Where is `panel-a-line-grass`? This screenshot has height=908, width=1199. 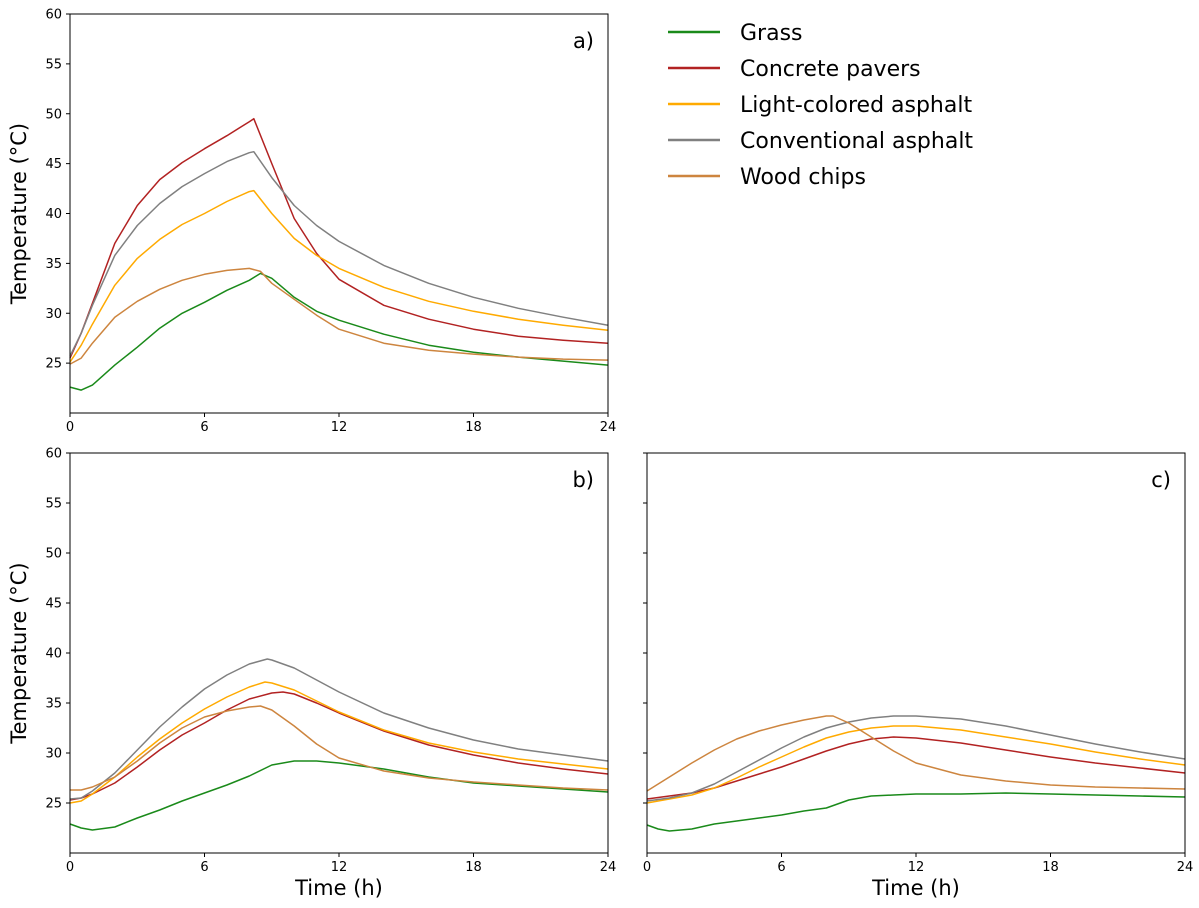 panel-a-line-grass is located at coordinates (339, 331).